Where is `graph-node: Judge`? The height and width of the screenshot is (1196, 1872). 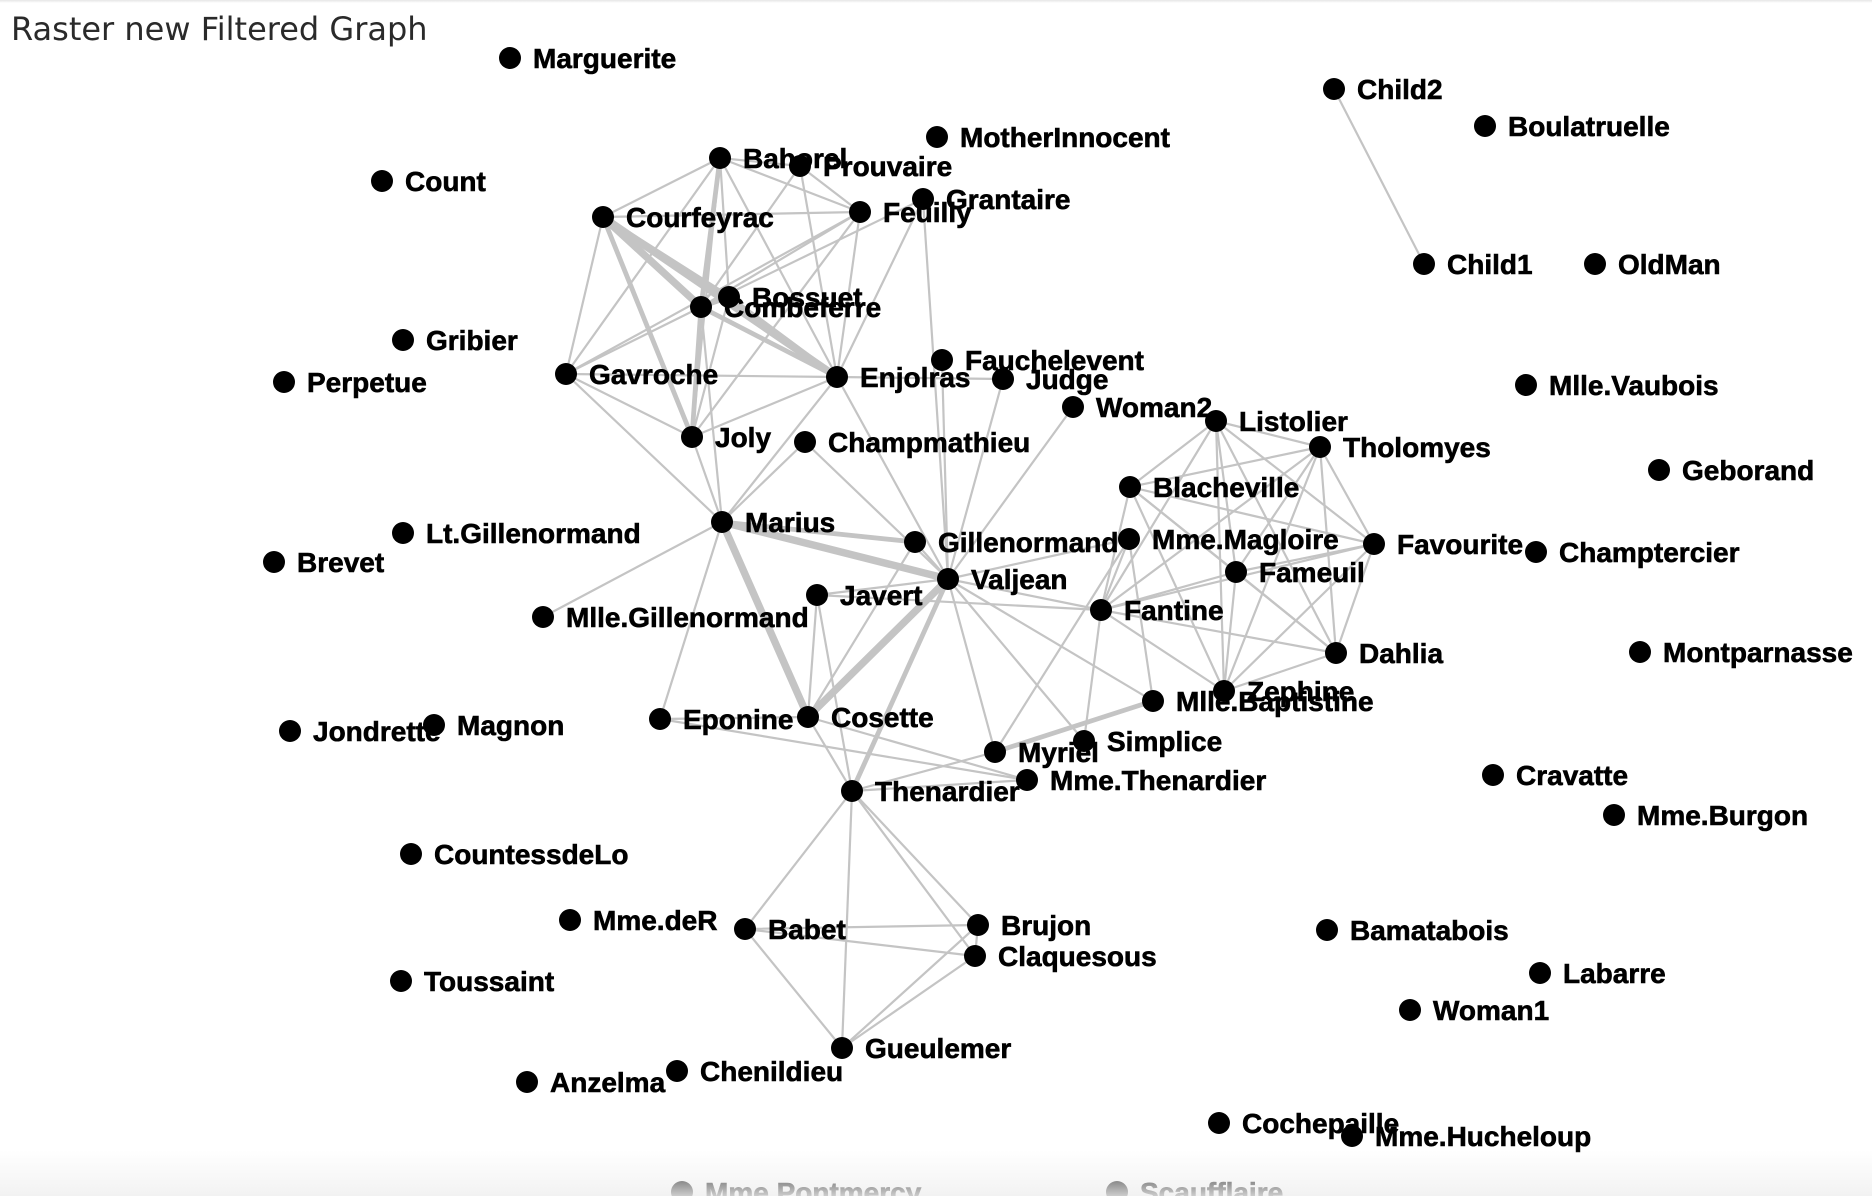 graph-node: Judge is located at coordinates (1050, 379).